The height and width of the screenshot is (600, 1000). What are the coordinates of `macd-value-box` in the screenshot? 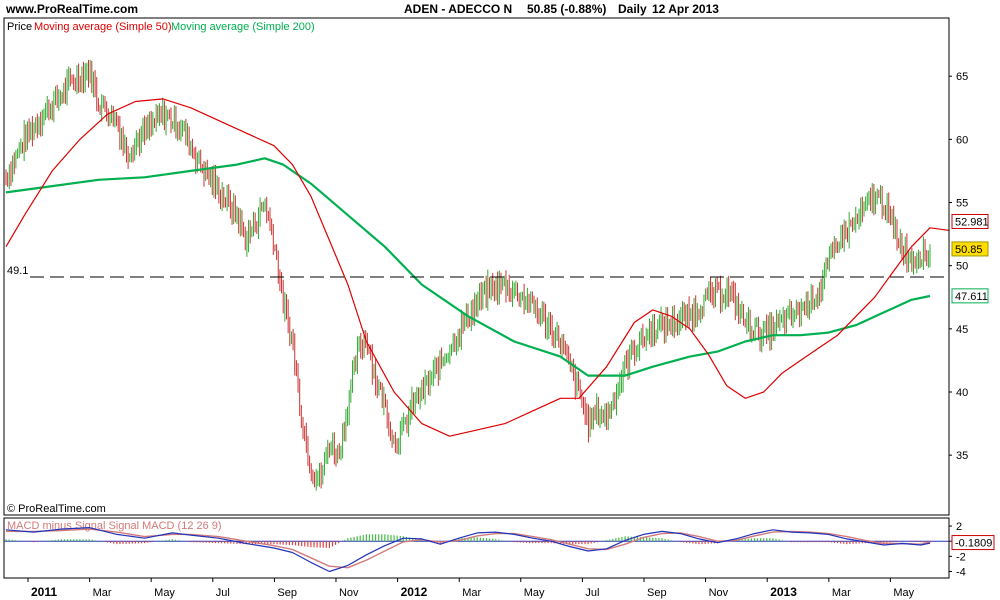 It's located at (973, 543).